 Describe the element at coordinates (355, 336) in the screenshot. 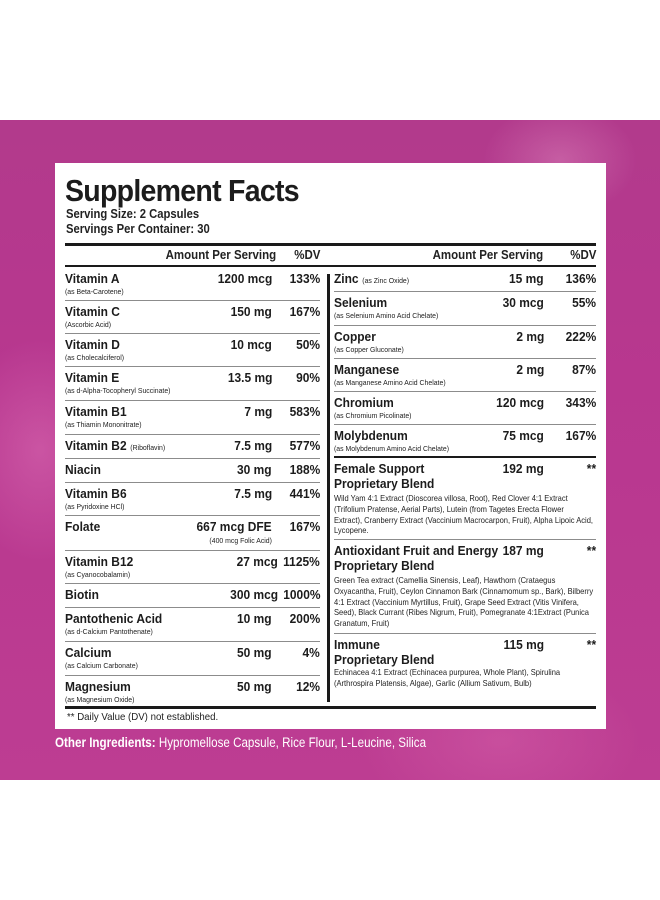

I see `nutrient-name: Copper` at that location.